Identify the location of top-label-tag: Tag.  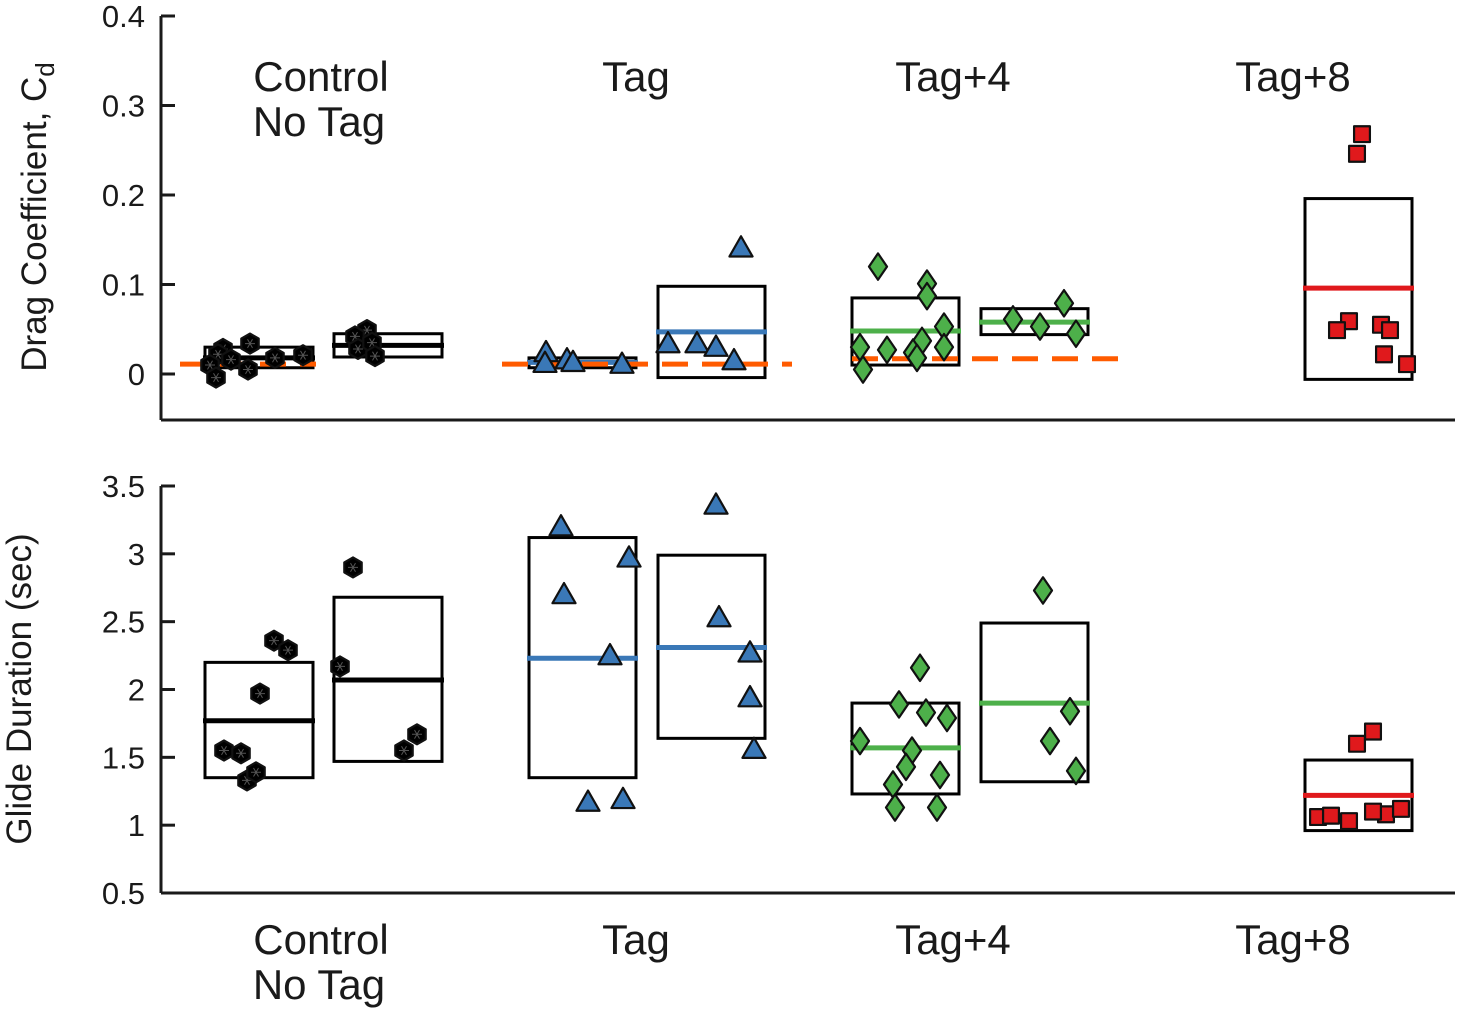
(636, 76).